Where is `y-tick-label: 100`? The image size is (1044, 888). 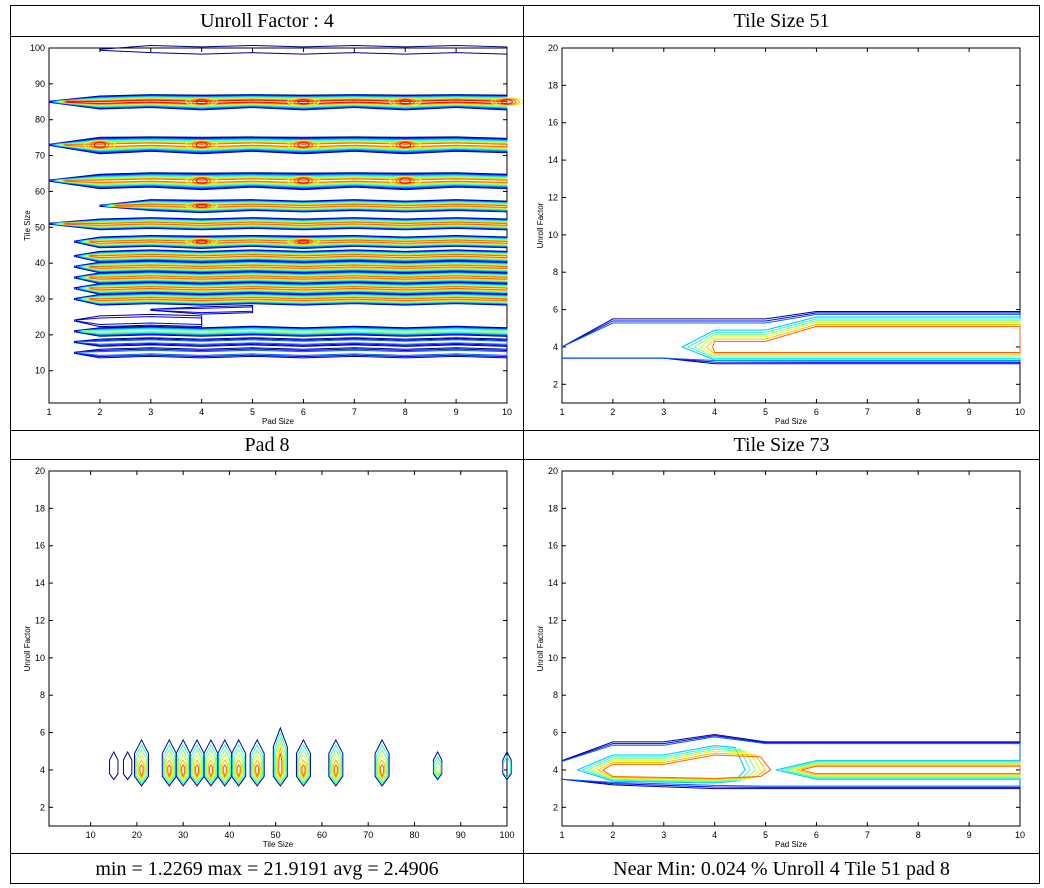 y-tick-label: 100 is located at coordinates (37, 48).